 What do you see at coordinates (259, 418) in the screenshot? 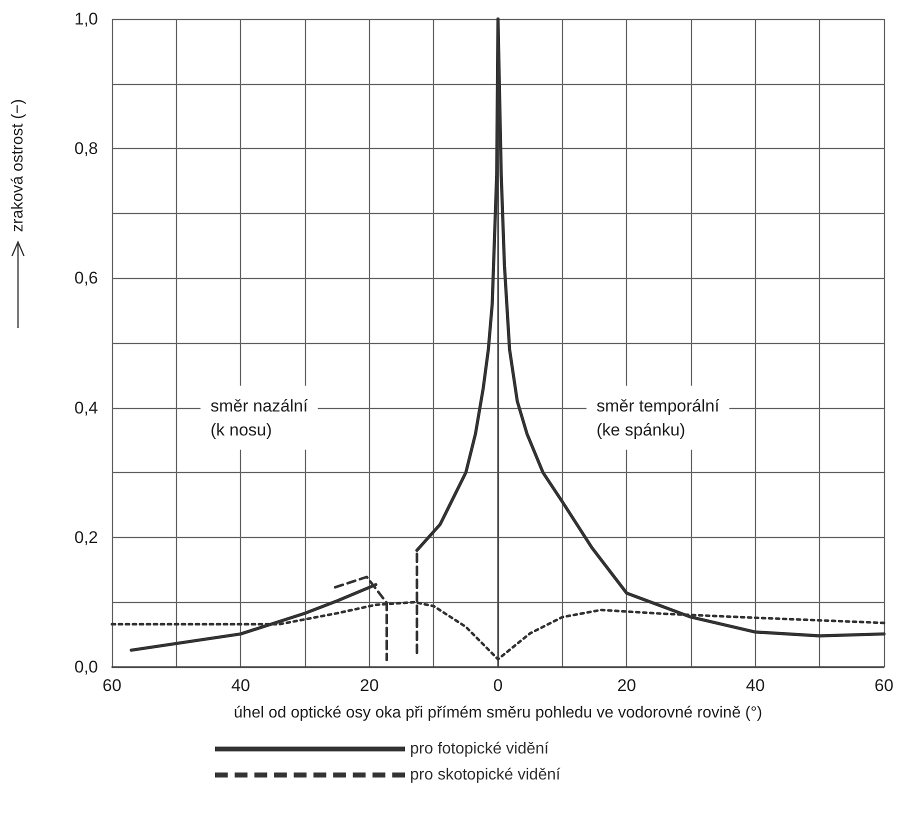
I see `annotation: směr nazální (k nosu)` at bounding box center [259, 418].